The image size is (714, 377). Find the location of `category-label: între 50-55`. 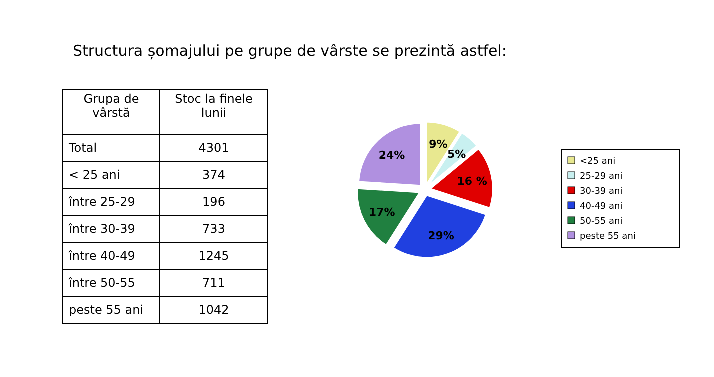

category-label: între 50-55 is located at coordinates (102, 283).